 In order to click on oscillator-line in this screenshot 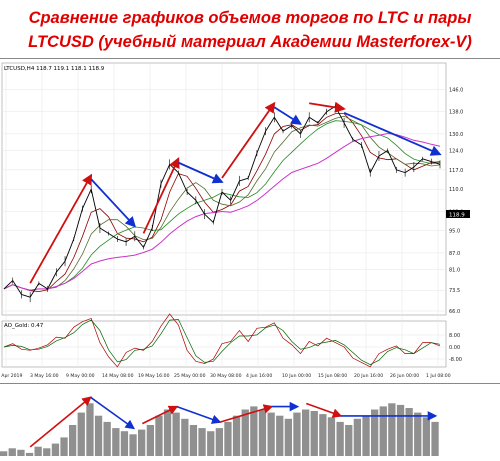, I will do `click(222, 340)`.